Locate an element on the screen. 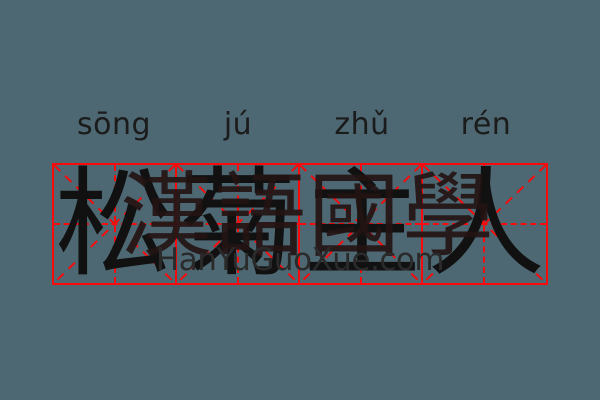  pinyin-sōng: sōng is located at coordinates (114, 124).